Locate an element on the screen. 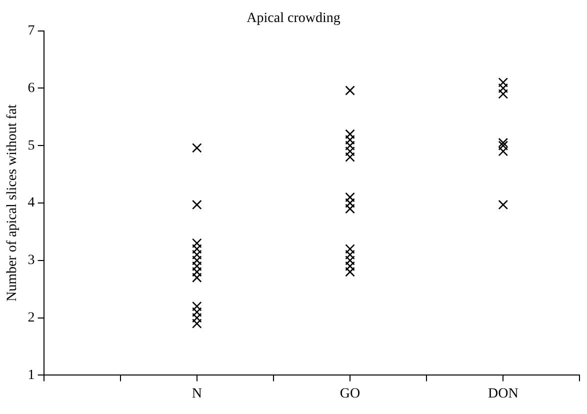 This screenshot has width=587, height=414. y-tick-label: 4 is located at coordinates (31, 203).